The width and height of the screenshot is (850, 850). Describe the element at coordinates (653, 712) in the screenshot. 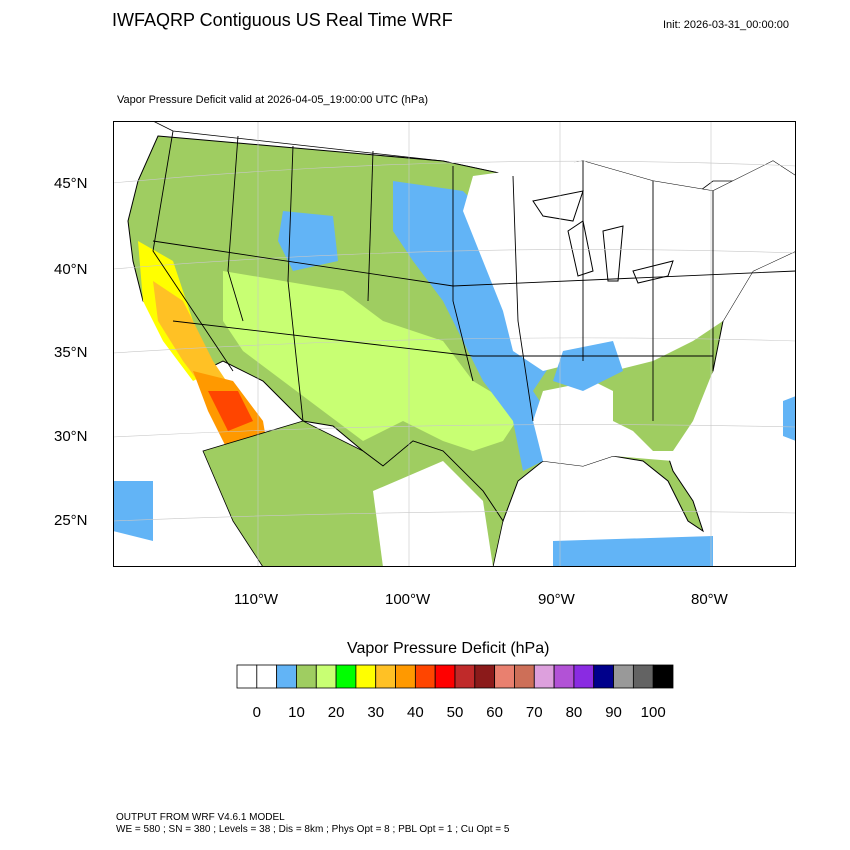

I see `colorbar-tick-label: 100` at that location.